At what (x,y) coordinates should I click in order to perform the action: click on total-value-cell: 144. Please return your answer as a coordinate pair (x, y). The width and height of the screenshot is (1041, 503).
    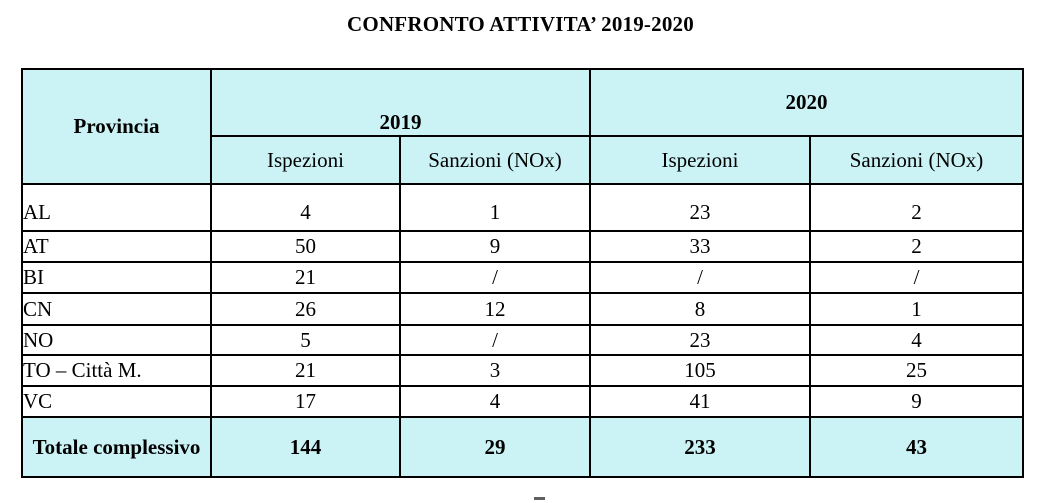
    Looking at the image, I should click on (305, 447).